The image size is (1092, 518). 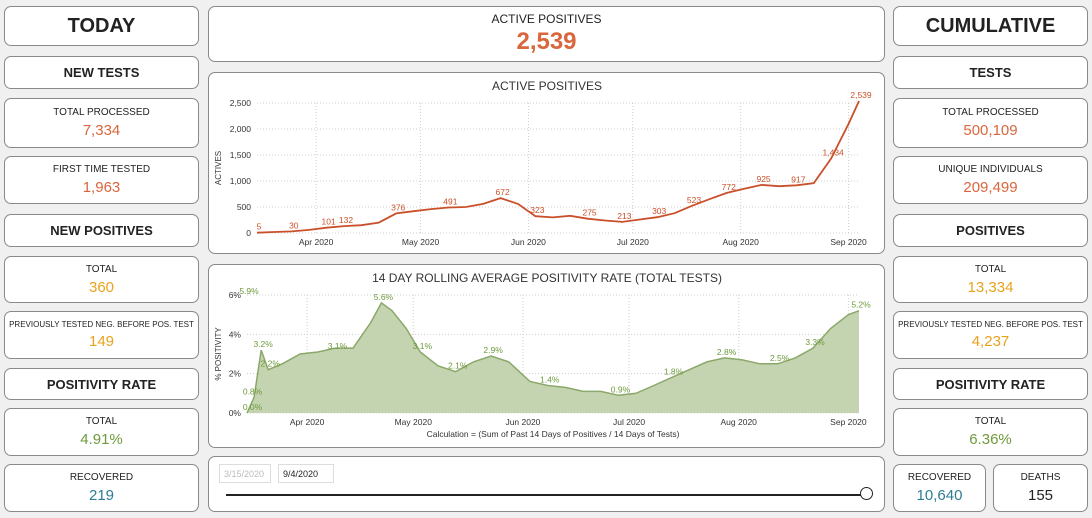 What do you see at coordinates (244, 207) in the screenshot?
I see `y-tick-label: 500` at bounding box center [244, 207].